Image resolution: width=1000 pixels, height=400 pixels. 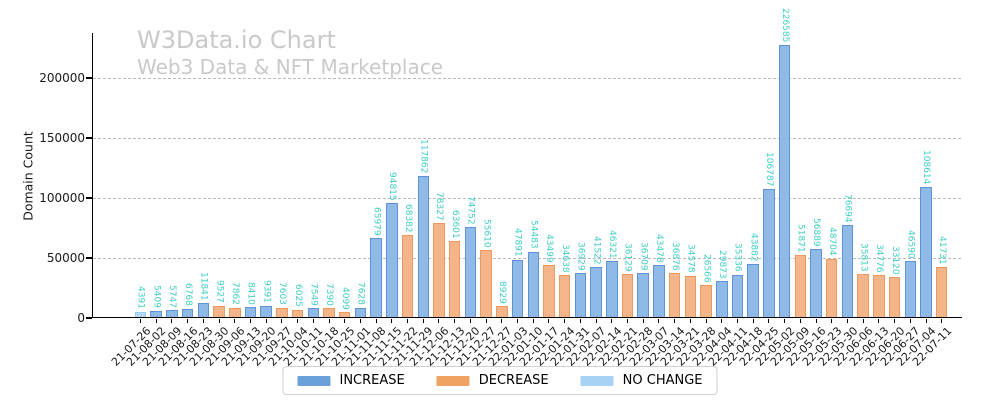 I want to click on x-axis-spine, so click(x=527, y=317).